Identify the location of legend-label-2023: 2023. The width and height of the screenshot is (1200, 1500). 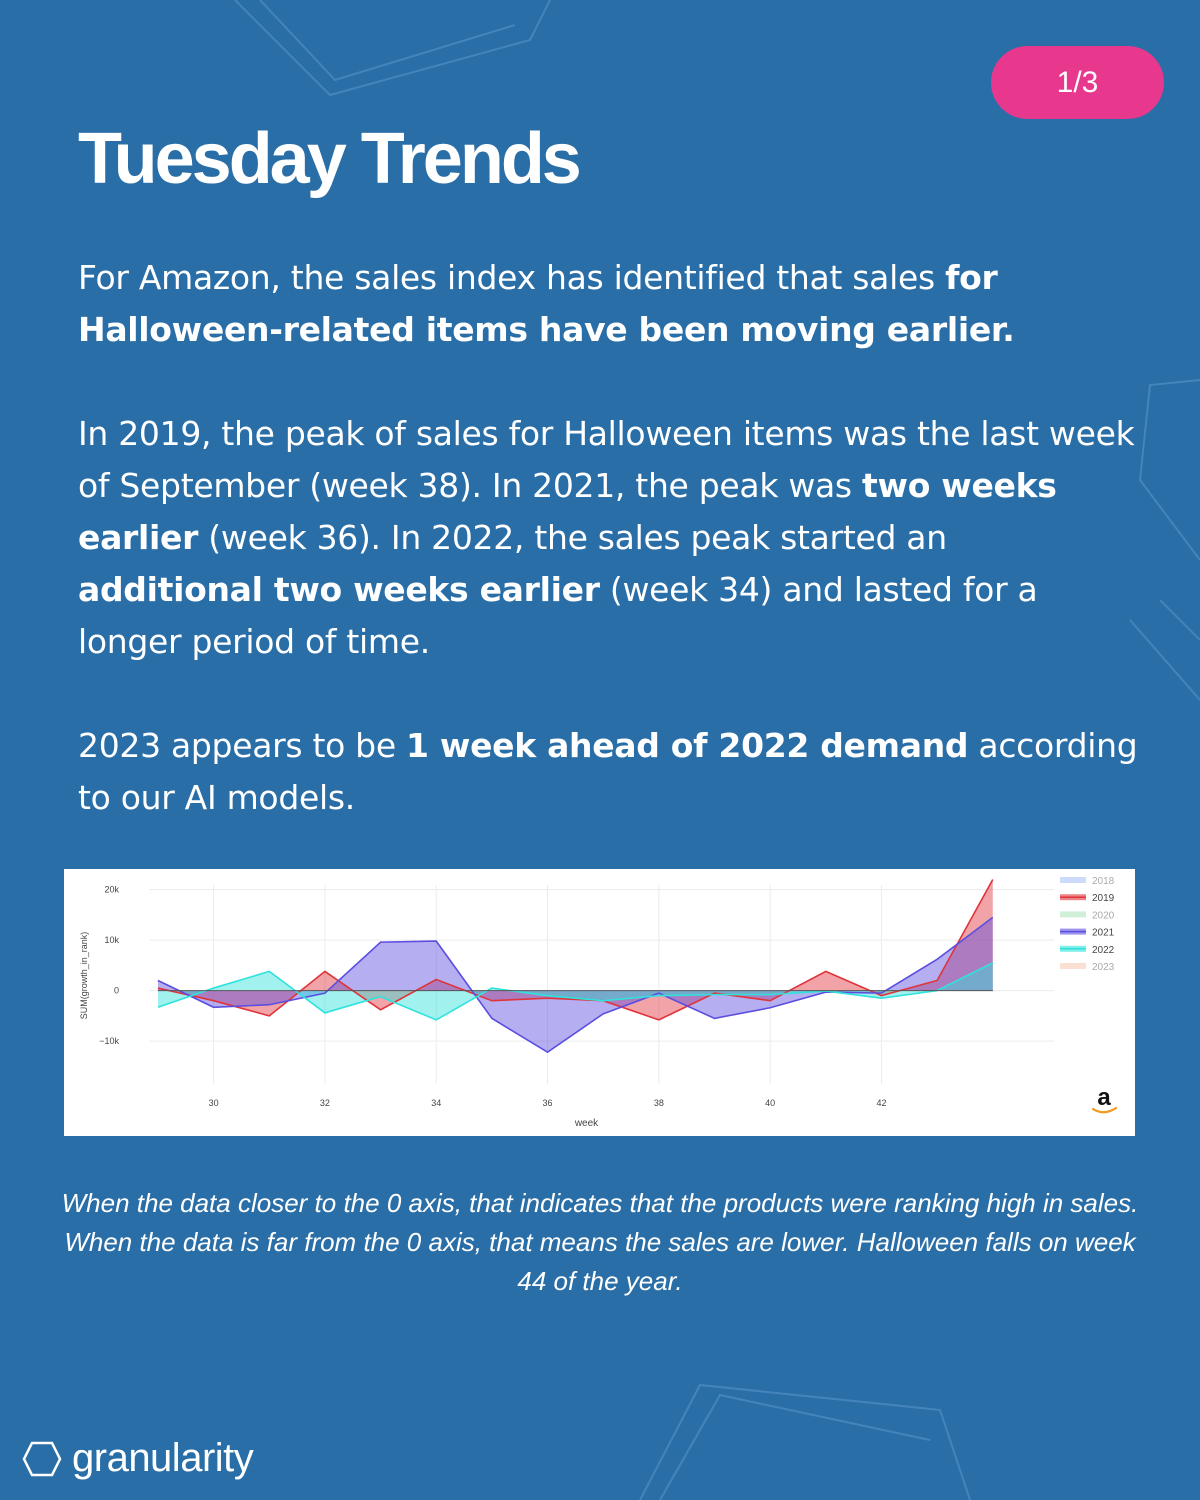
(1103, 967).